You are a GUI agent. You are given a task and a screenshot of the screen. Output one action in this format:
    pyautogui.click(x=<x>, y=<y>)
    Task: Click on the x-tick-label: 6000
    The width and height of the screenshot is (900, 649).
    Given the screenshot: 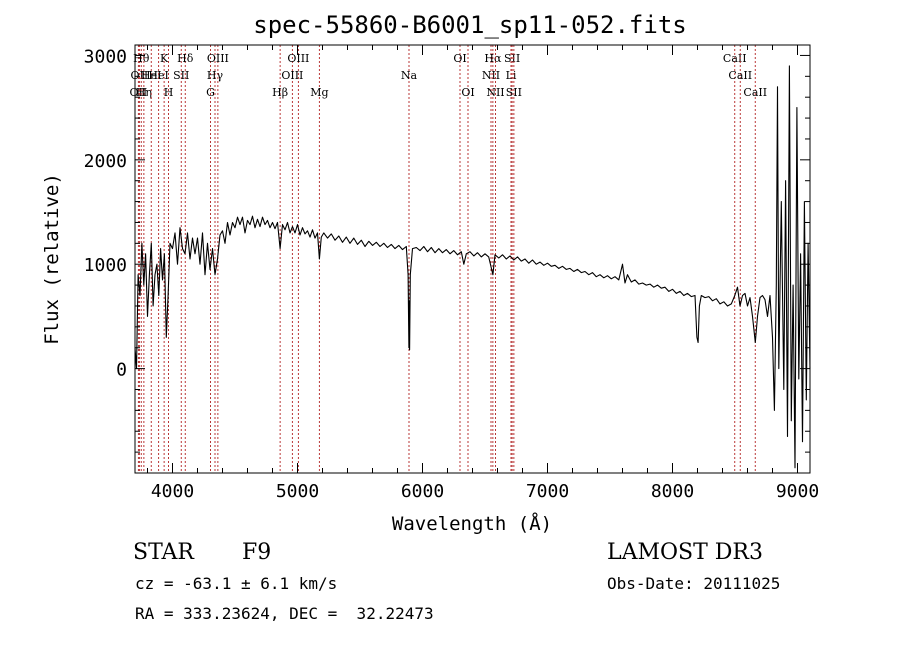 What is the action you would take?
    pyautogui.click(x=422, y=491)
    